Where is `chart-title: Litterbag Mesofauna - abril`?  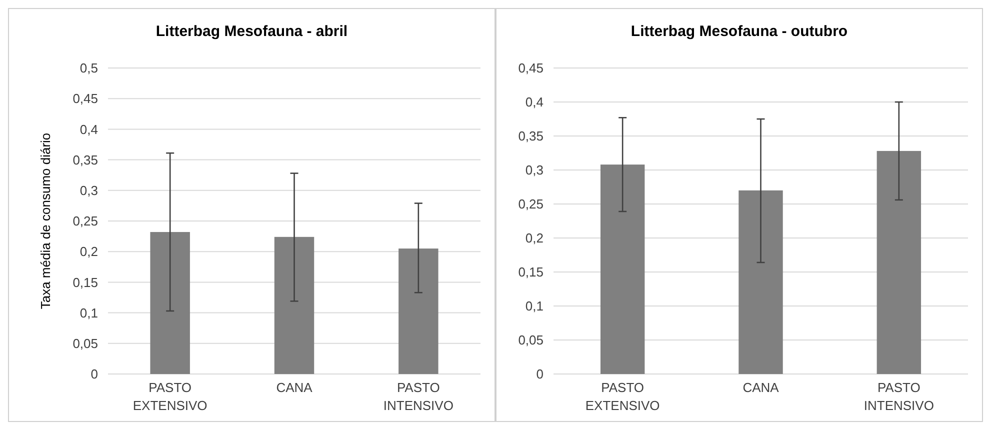 chart-title: Litterbag Mesofauna - abril is located at coordinates (252, 31).